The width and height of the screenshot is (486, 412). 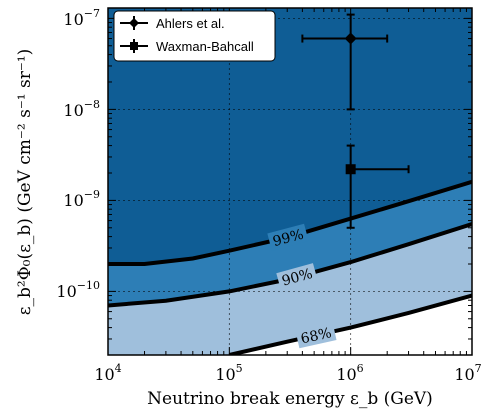 I want to click on y-tick-label: 10⁻⁹, so click(x=81, y=199).